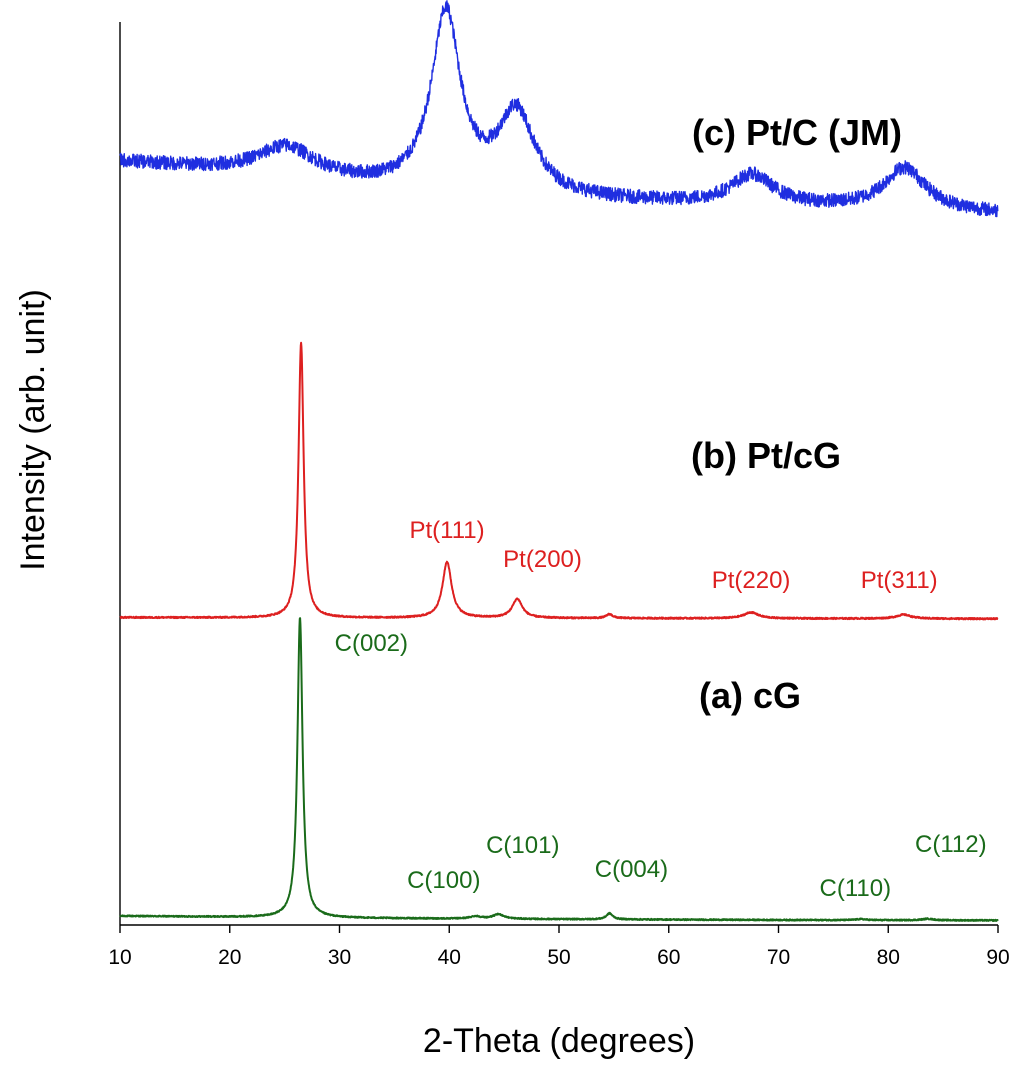 The width and height of the screenshot is (1024, 1073). I want to click on x-tick-label-10: 10, so click(119, 957).